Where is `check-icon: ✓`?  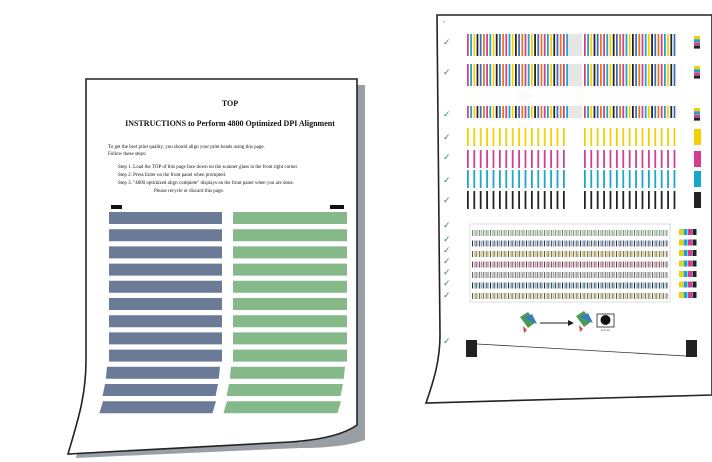
check-icon: ✓ is located at coordinates (447, 251).